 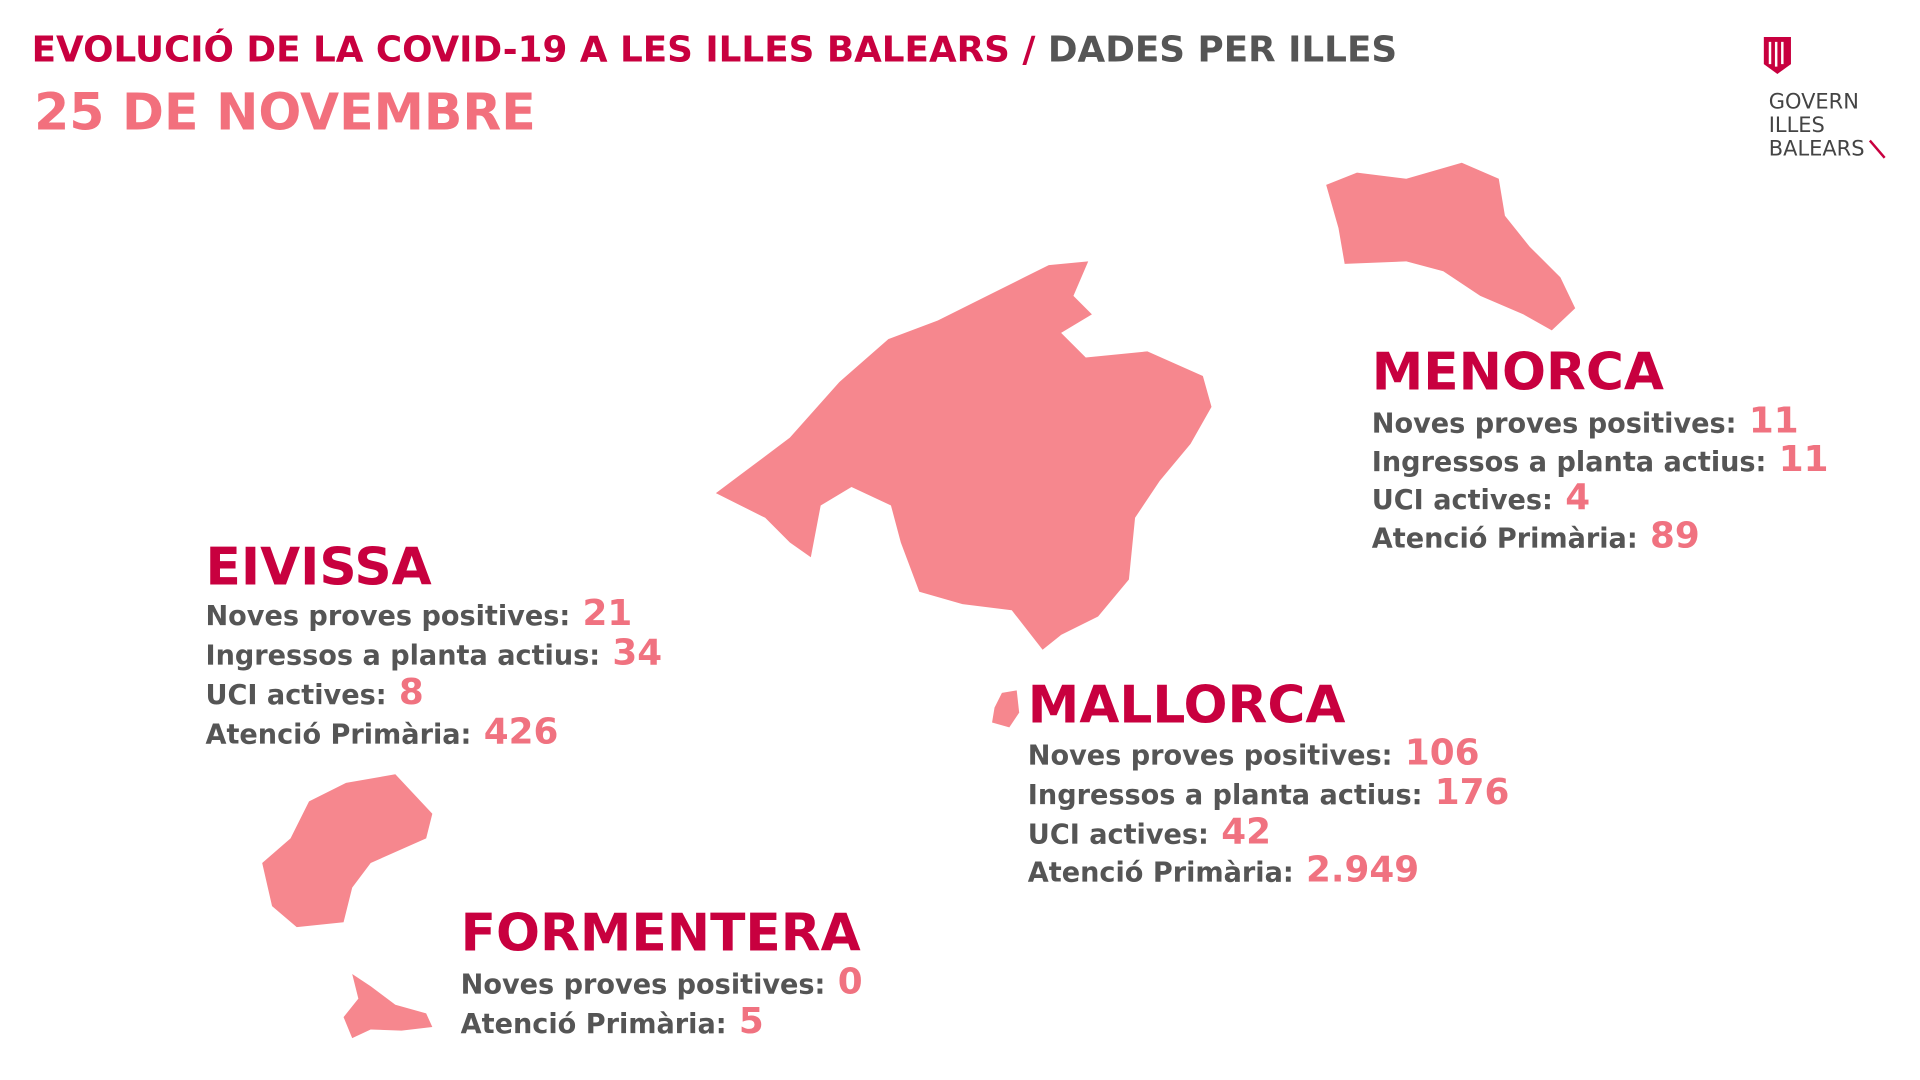 I want to click on logo-line: ILLES, so click(x=1797, y=125).